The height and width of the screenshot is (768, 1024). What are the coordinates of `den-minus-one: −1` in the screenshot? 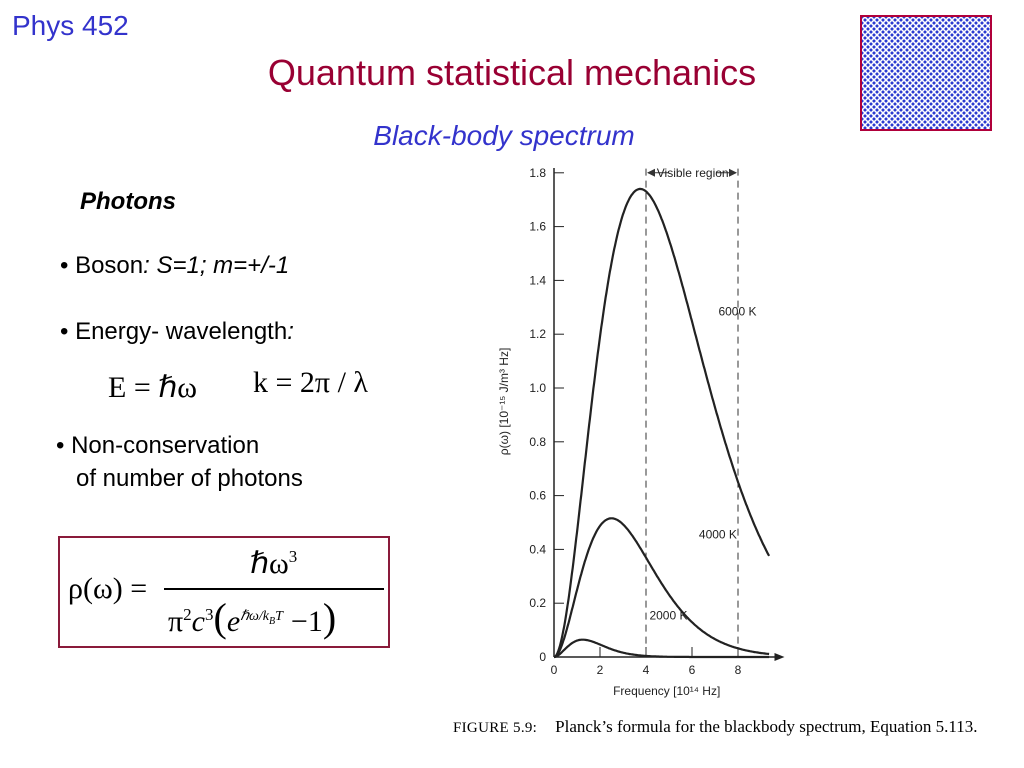 It's located at (306, 621).